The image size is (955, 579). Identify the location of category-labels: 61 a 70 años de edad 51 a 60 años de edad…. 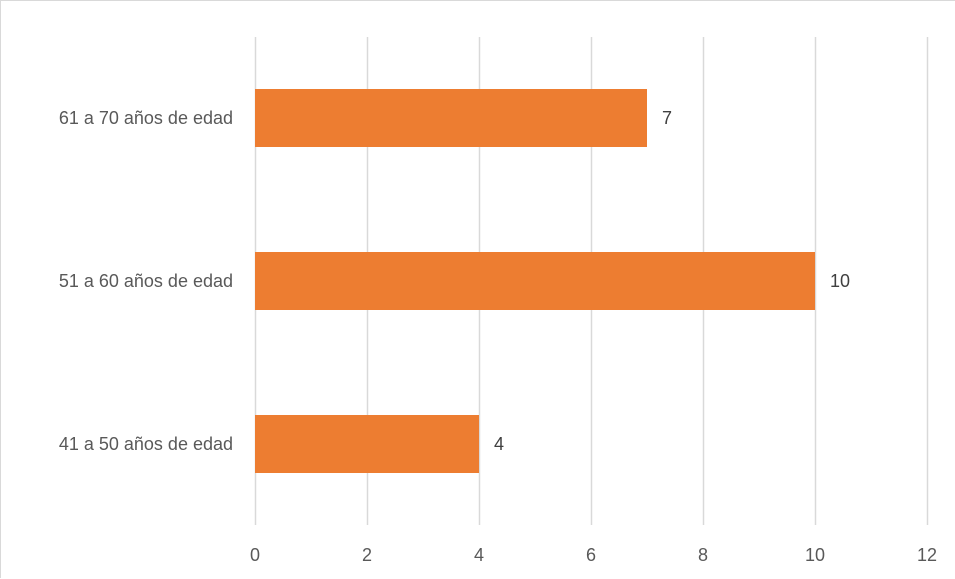
(146, 281).